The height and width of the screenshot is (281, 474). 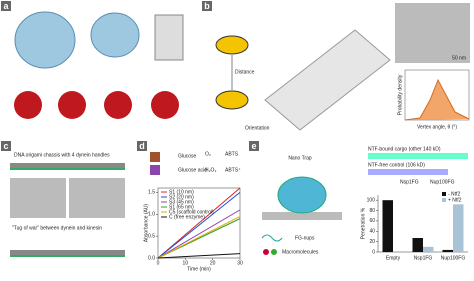 I want to click on y-tick-label: 0.0, so click(x=151, y=258).